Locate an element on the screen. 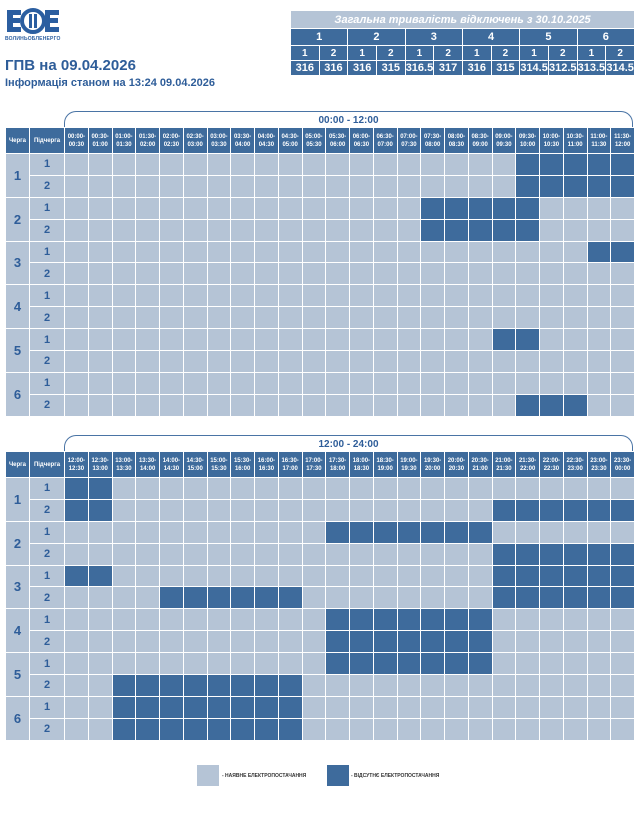 The image size is (640, 823). queue-label: 1 is located at coordinates (17, 499).